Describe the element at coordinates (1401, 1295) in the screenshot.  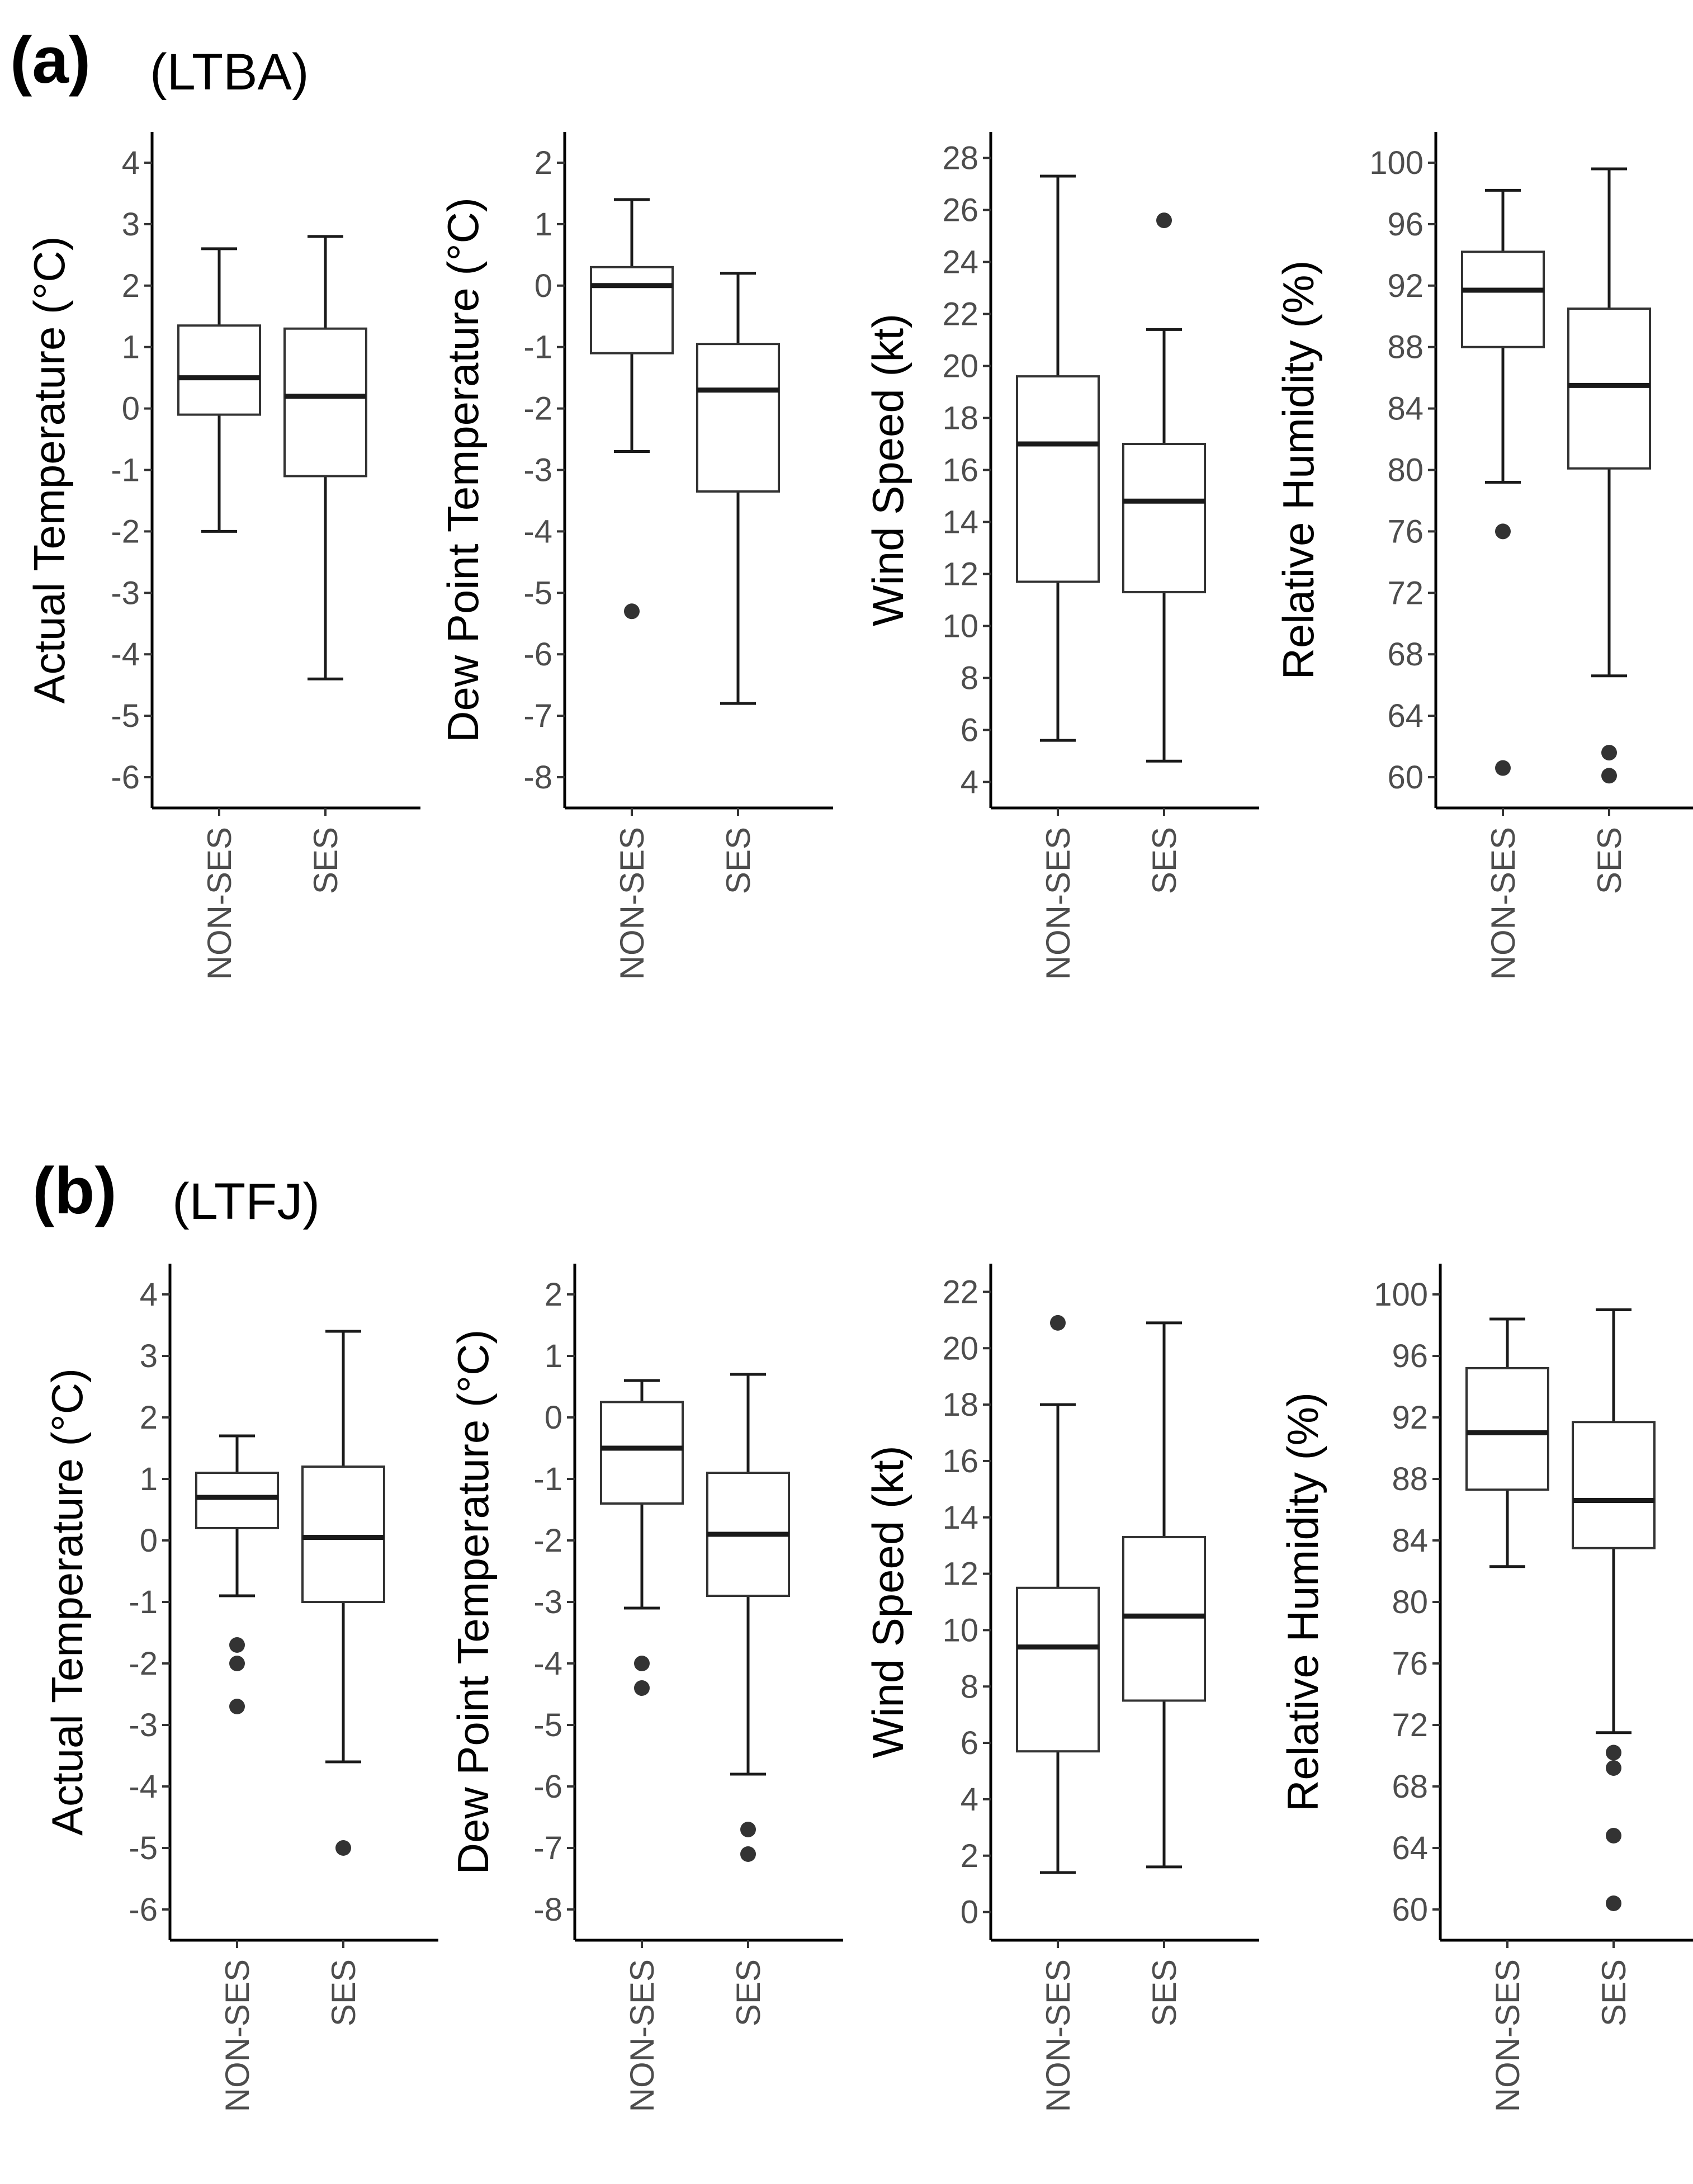
I see `y-tick-label: 100` at that location.